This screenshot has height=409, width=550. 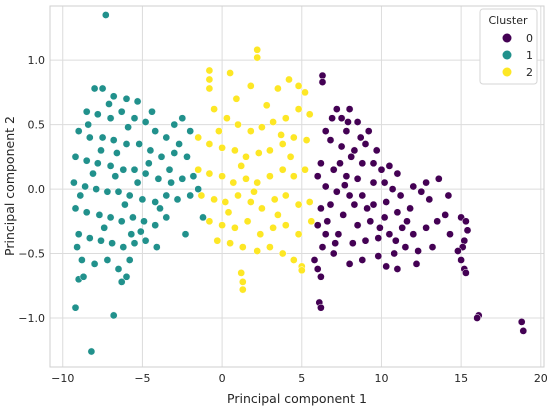 I want to click on y-tick-label: 1.0, so click(x=37, y=60).